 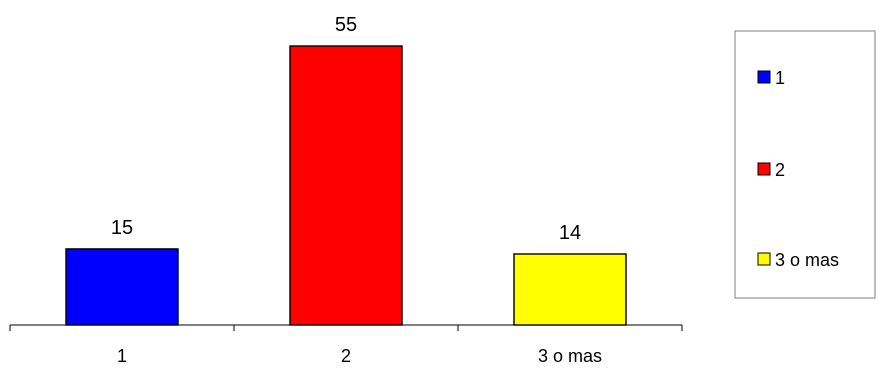 I want to click on data-label-1: 15, so click(x=122, y=228).